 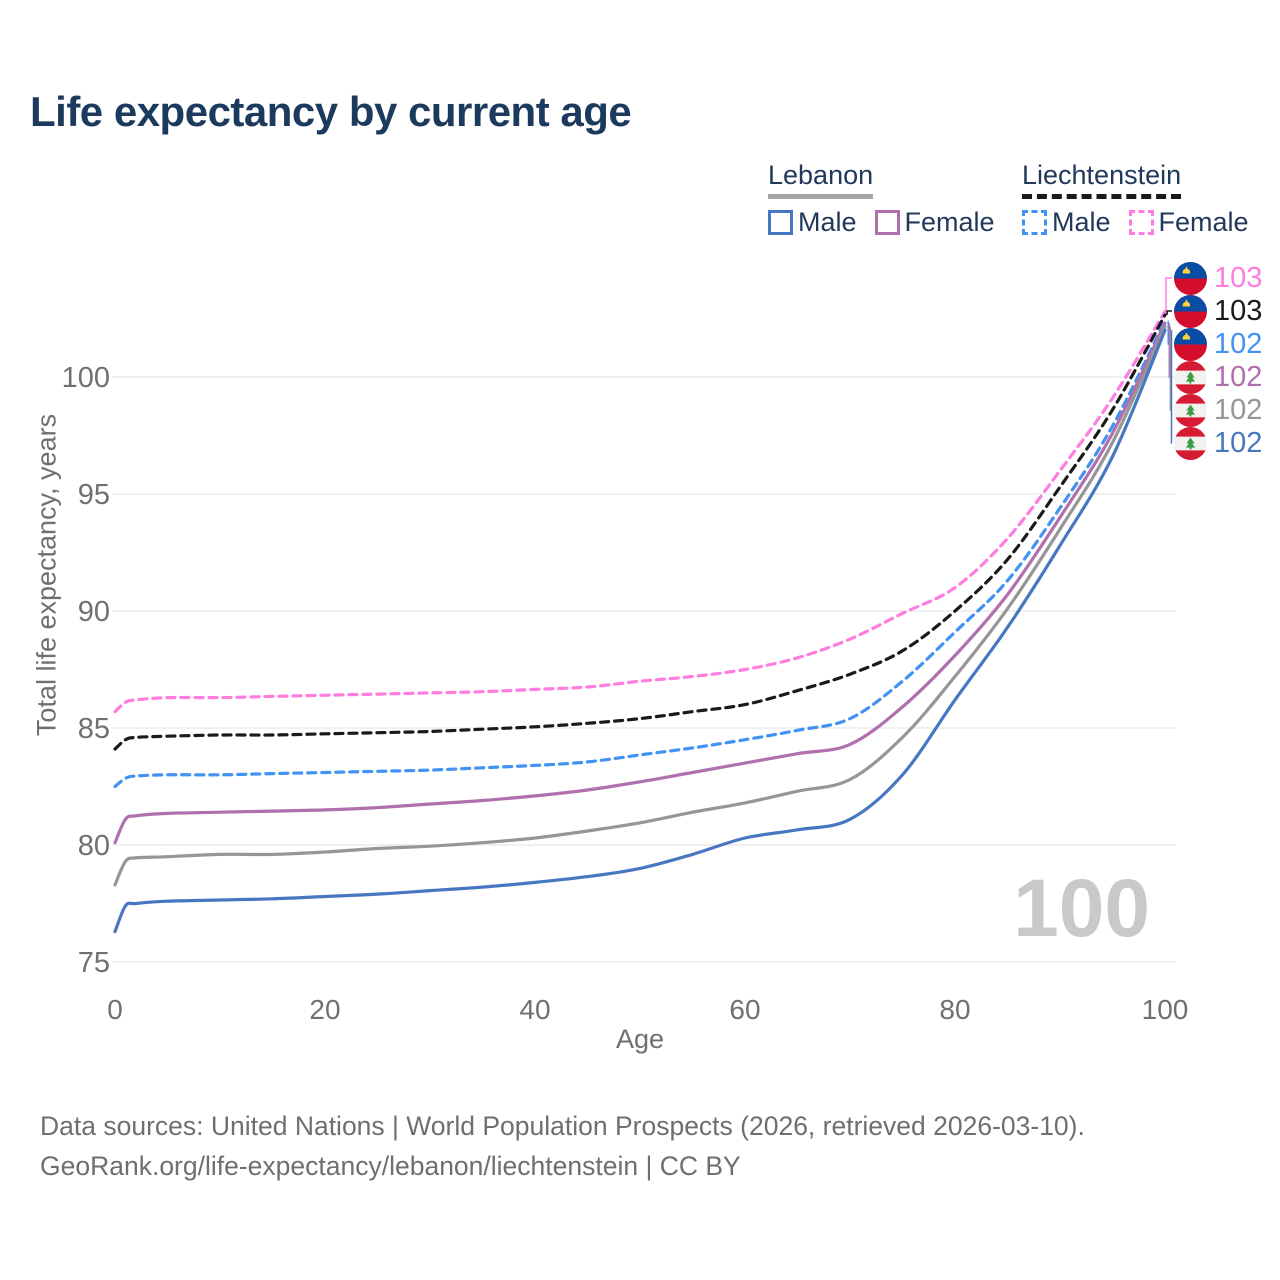 I want to click on legend-group-lebanon: Lebanon Male Female, so click(x=881, y=199).